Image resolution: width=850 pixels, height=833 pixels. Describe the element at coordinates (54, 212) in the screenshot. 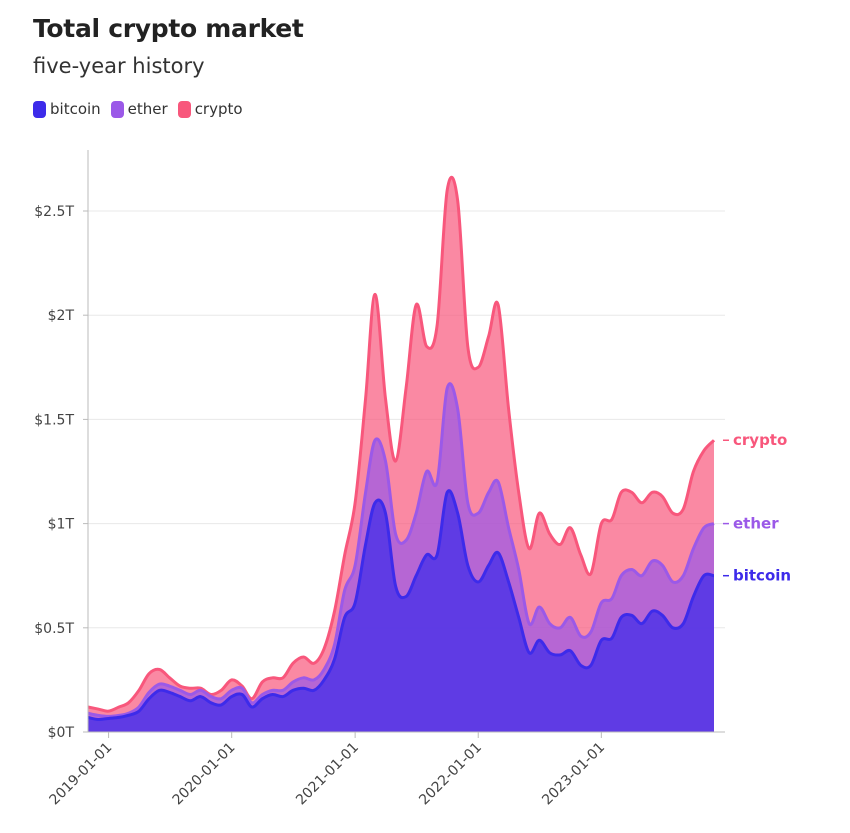

I see `y-tick-label: $2.5T` at that location.